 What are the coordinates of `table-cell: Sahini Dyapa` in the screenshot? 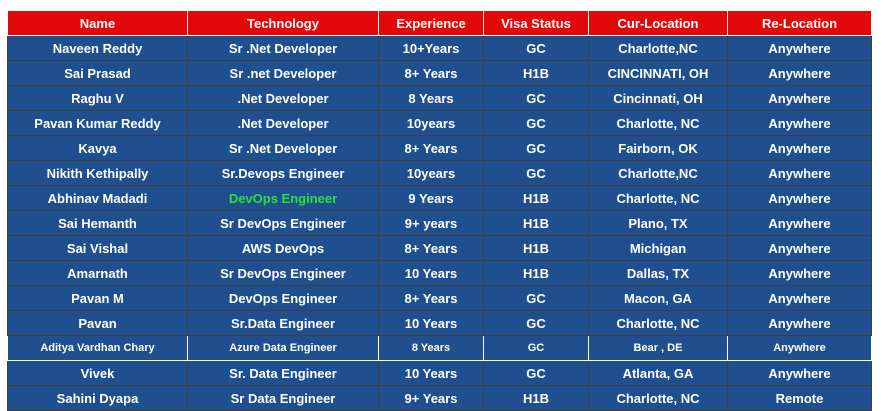 It's located at (97, 398).